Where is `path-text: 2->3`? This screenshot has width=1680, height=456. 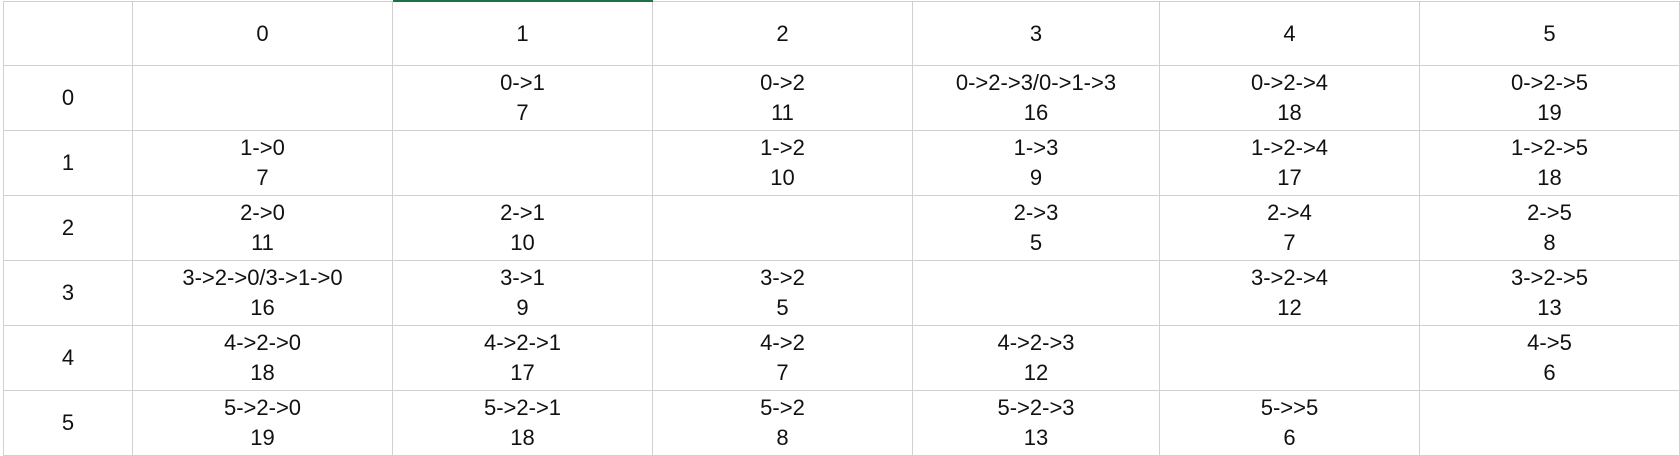 path-text: 2->3 is located at coordinates (1036, 212).